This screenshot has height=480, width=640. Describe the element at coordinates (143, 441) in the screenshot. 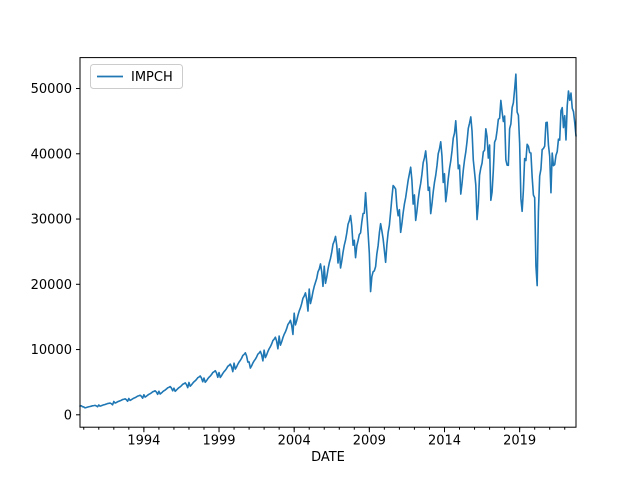

I see `x-tick-label: 1994` at that location.